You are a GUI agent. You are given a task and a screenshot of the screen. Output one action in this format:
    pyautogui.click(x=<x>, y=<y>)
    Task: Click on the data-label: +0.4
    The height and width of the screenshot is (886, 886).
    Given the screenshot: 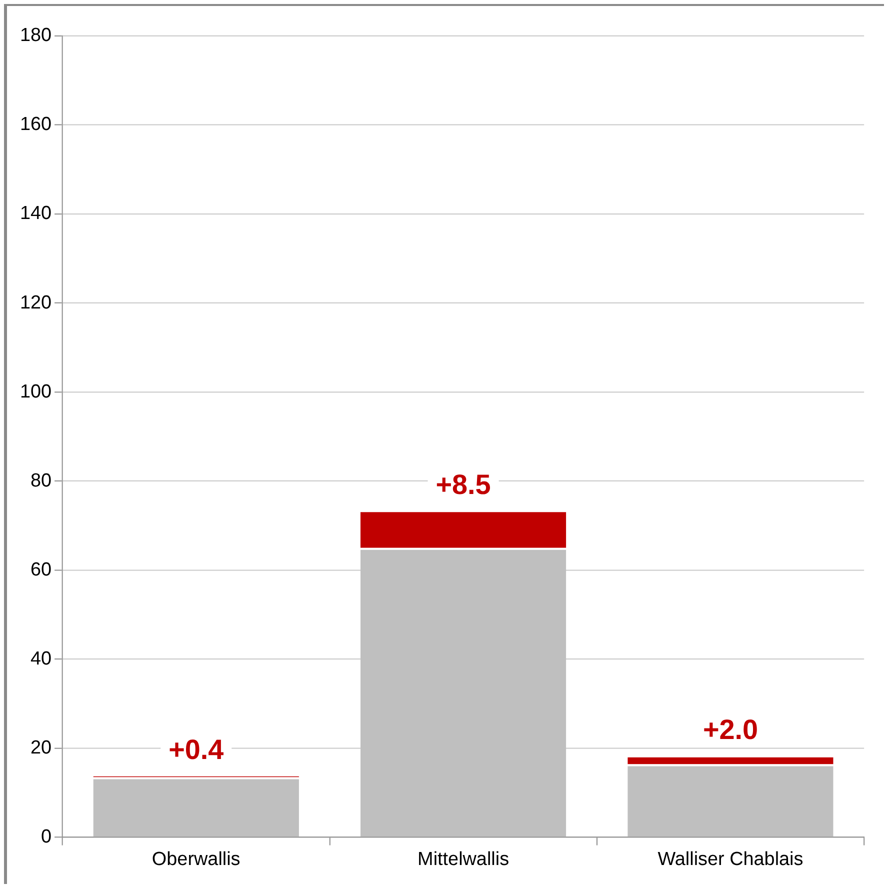 What is the action you would take?
    pyautogui.click(x=196, y=750)
    